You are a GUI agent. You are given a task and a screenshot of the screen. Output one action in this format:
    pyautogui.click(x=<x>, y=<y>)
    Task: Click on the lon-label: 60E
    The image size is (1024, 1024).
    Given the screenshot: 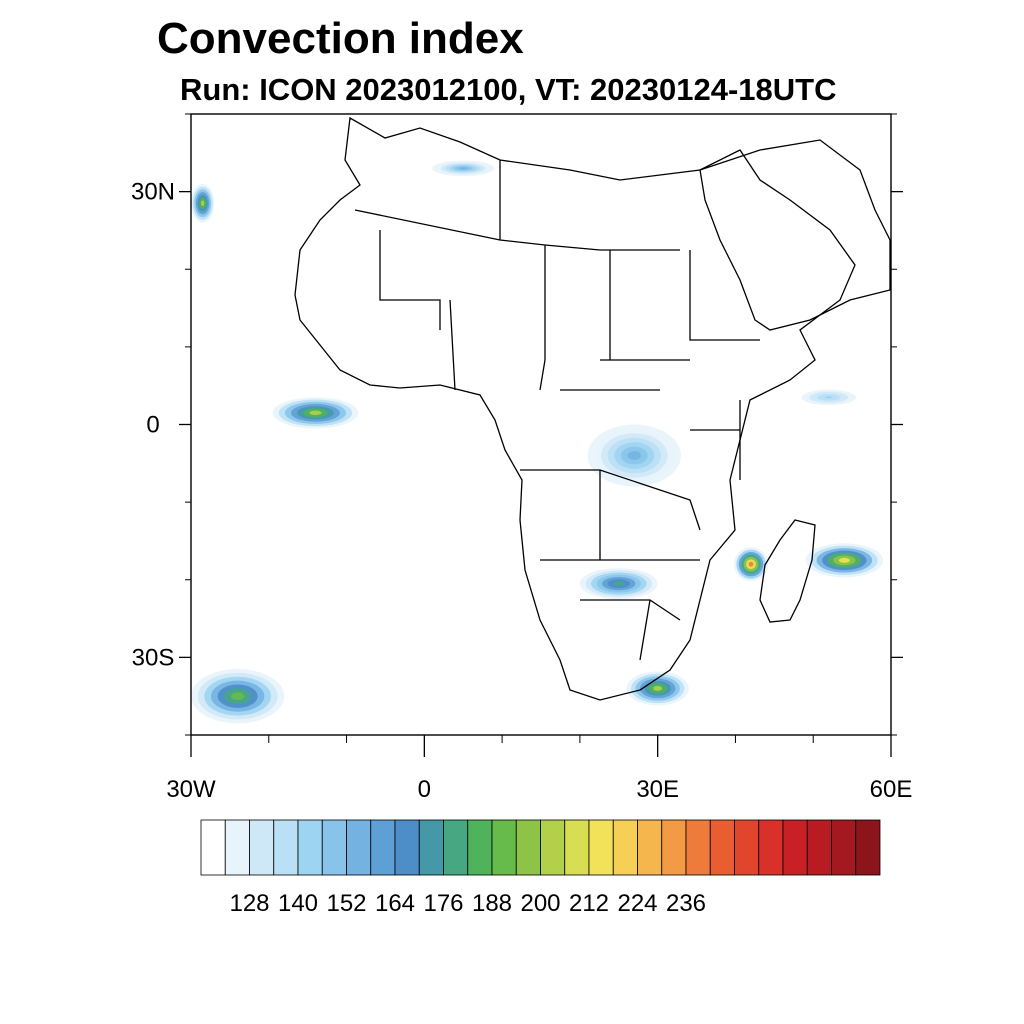 What is the action you would take?
    pyautogui.click(x=891, y=789)
    